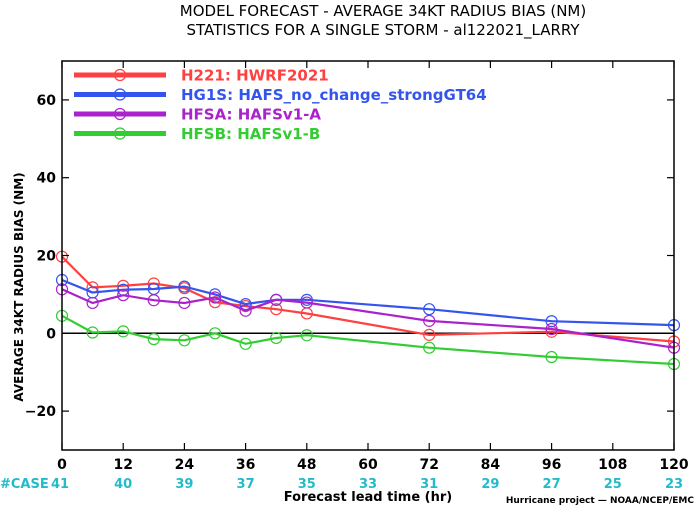  I want to click on case-count-8: 27, so click(552, 484).